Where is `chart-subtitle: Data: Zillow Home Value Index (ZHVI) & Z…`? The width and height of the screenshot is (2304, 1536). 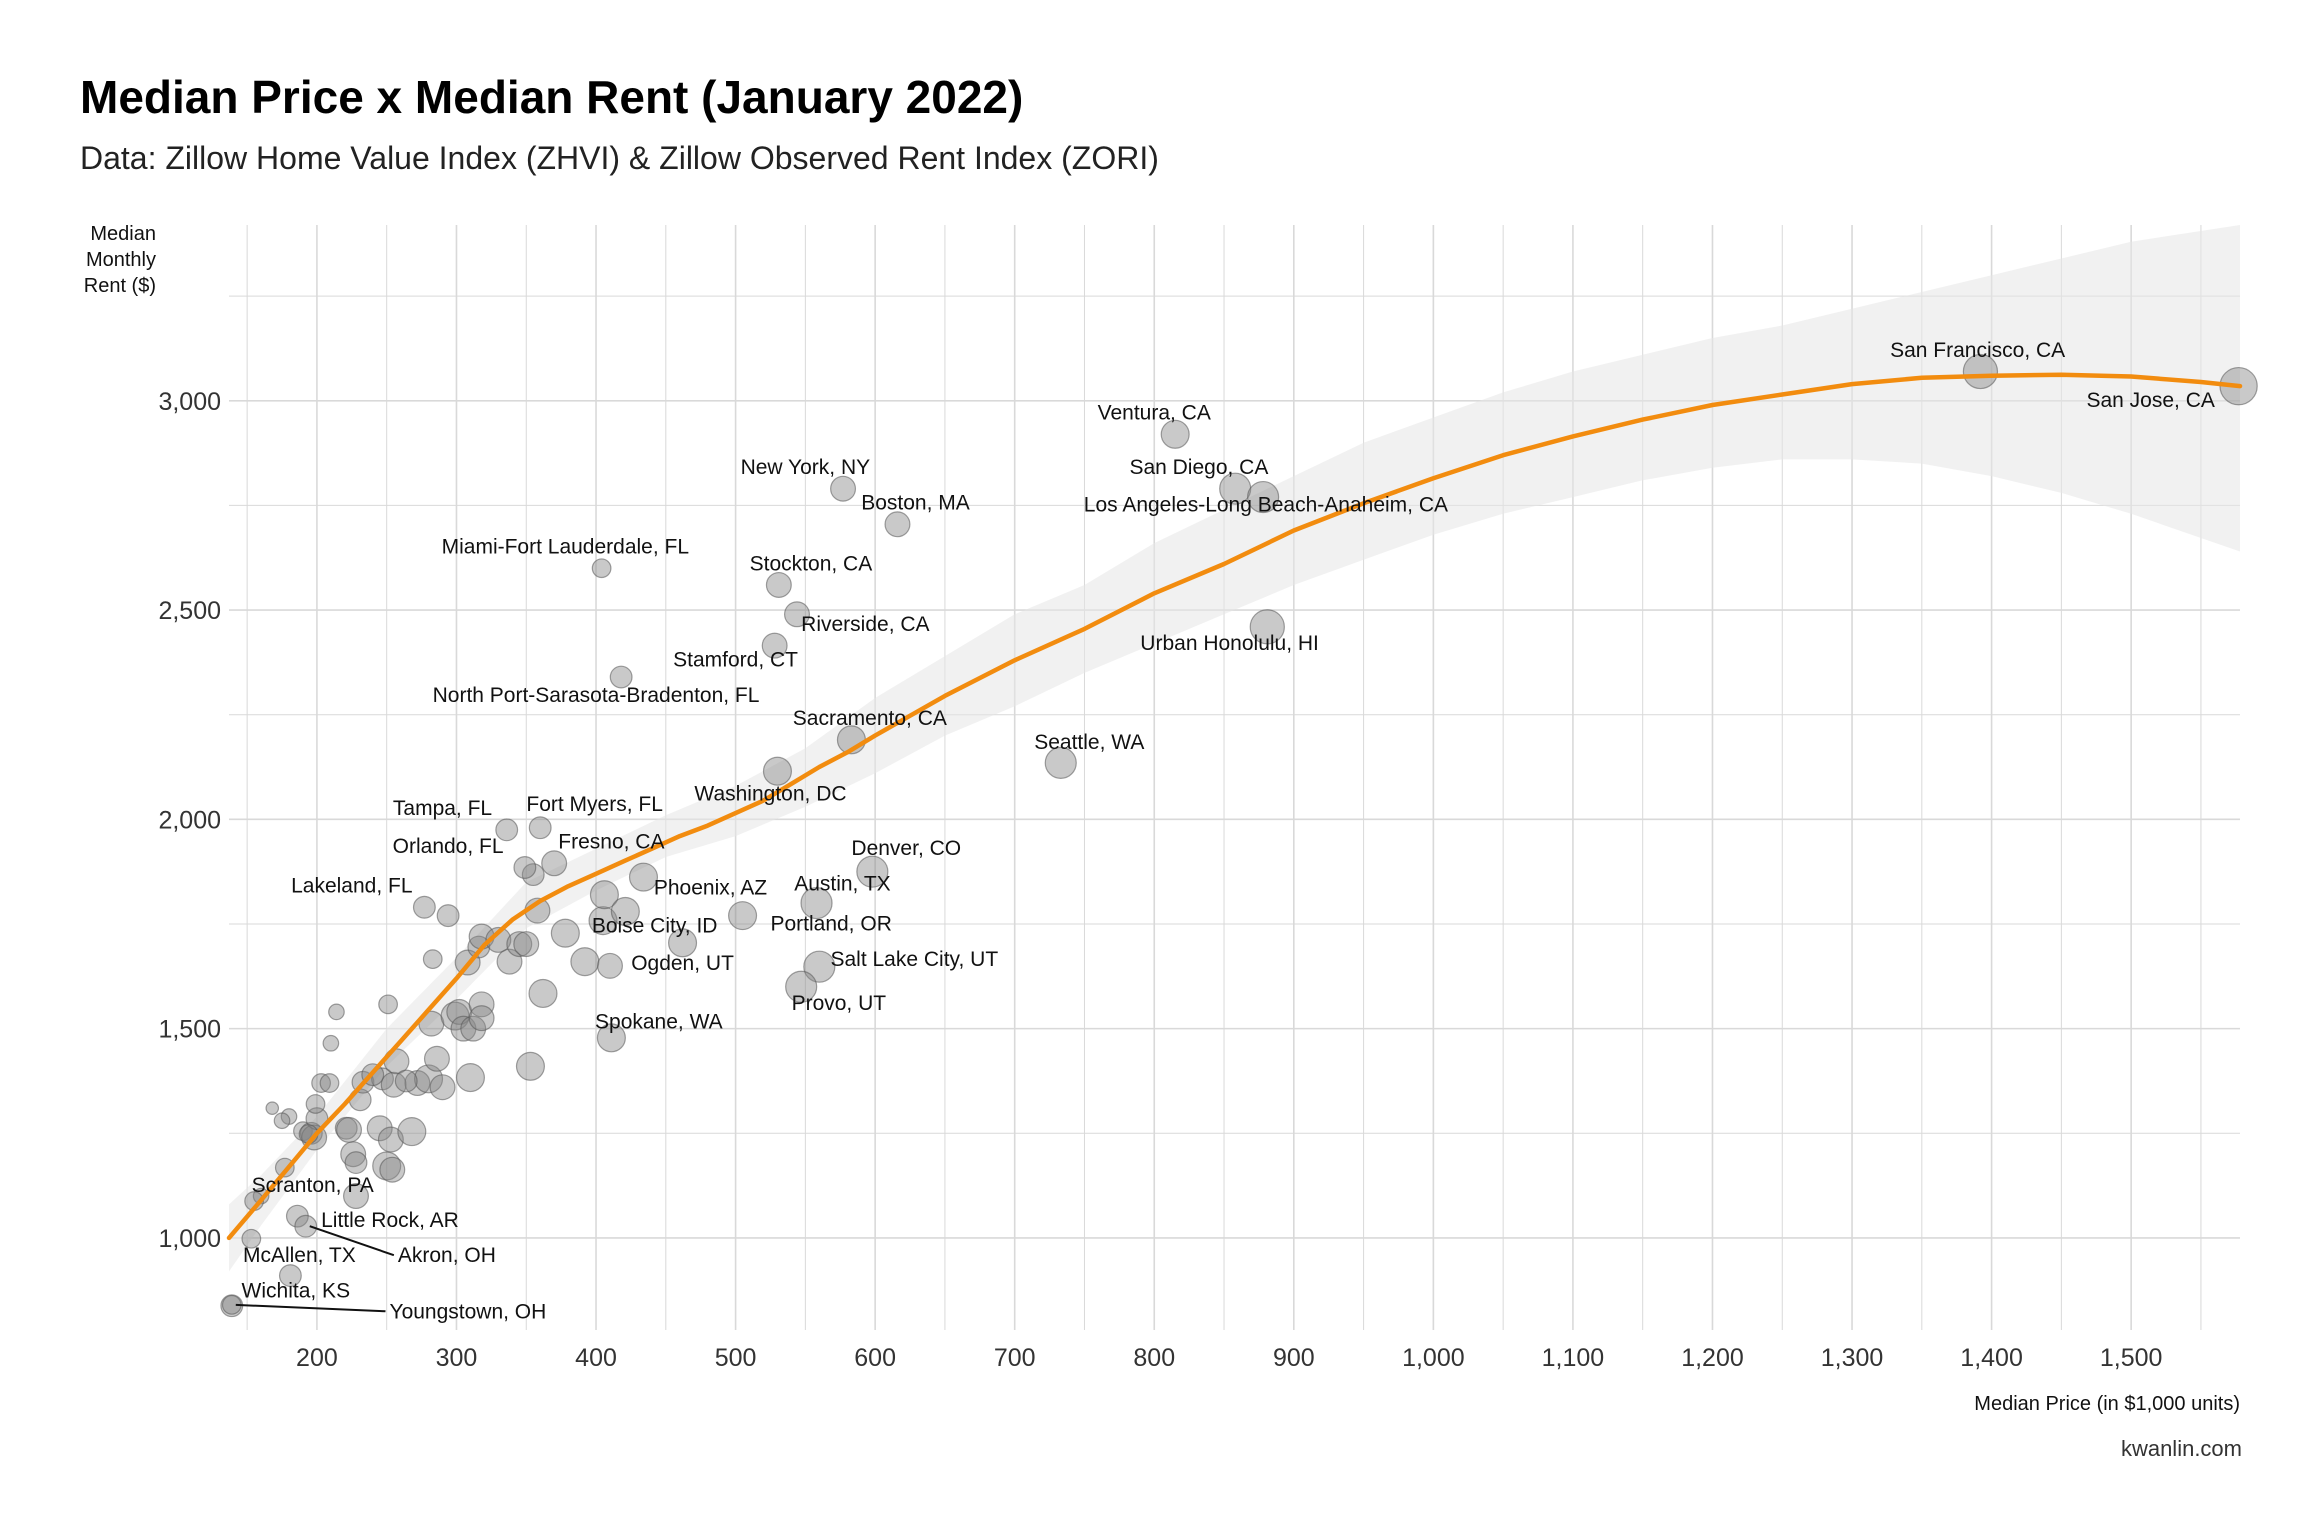 chart-subtitle: Data: Zillow Home Value Index (ZHVI) & Z… is located at coordinates (619, 158).